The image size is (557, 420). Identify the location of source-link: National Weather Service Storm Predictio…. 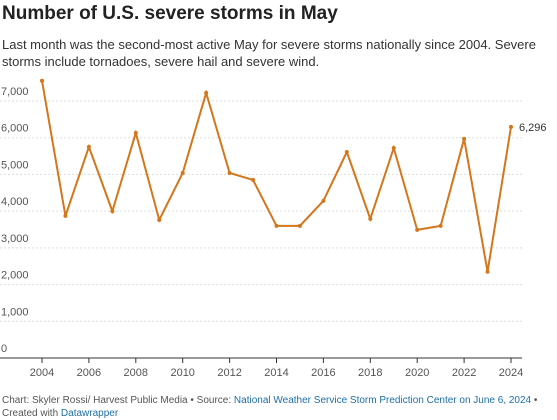
(382, 400).